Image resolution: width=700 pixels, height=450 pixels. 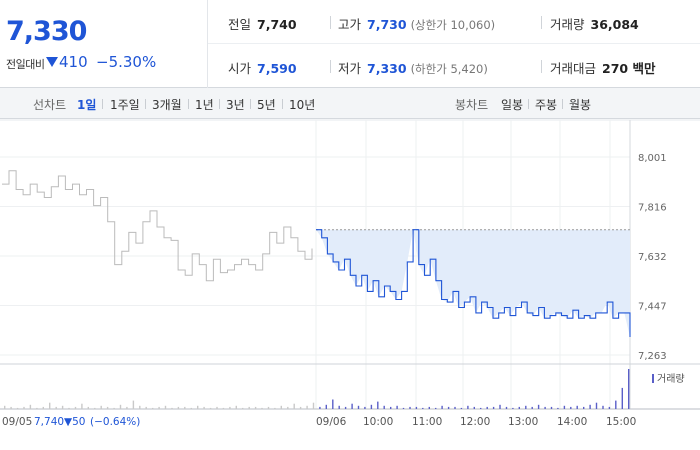 I want to click on period-tab-1d: 1일, so click(x=87, y=105).